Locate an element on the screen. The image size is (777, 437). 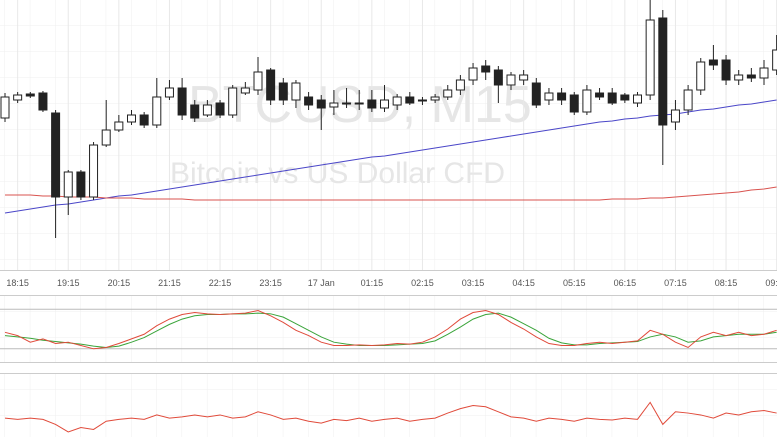
watermark-title: BTCUSD, M15 is located at coordinates (360, 105).